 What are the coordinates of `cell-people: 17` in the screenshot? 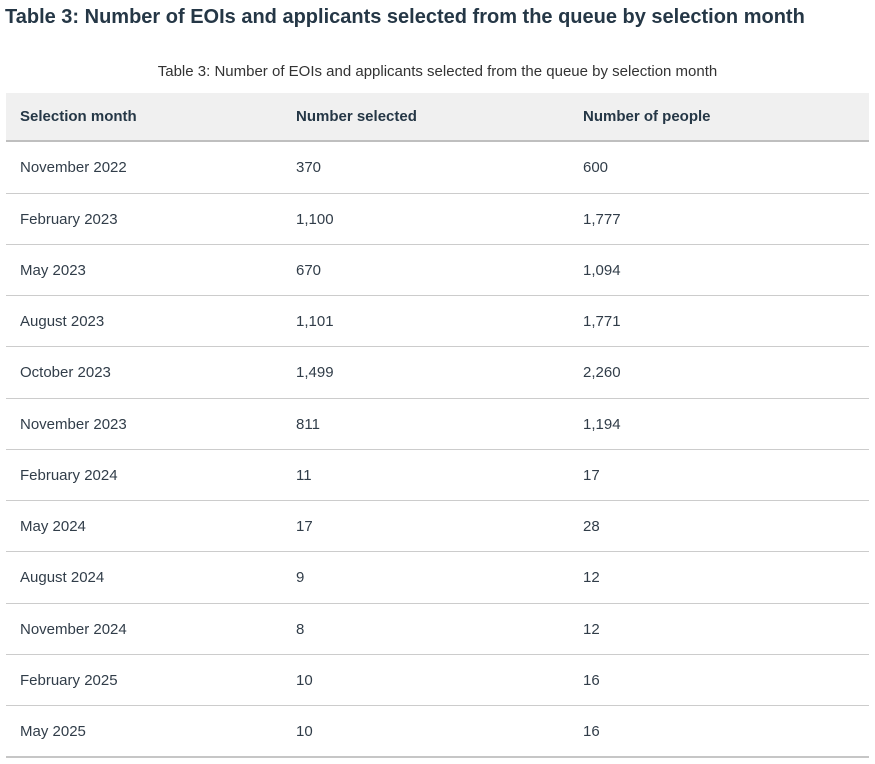 It's located at (719, 475).